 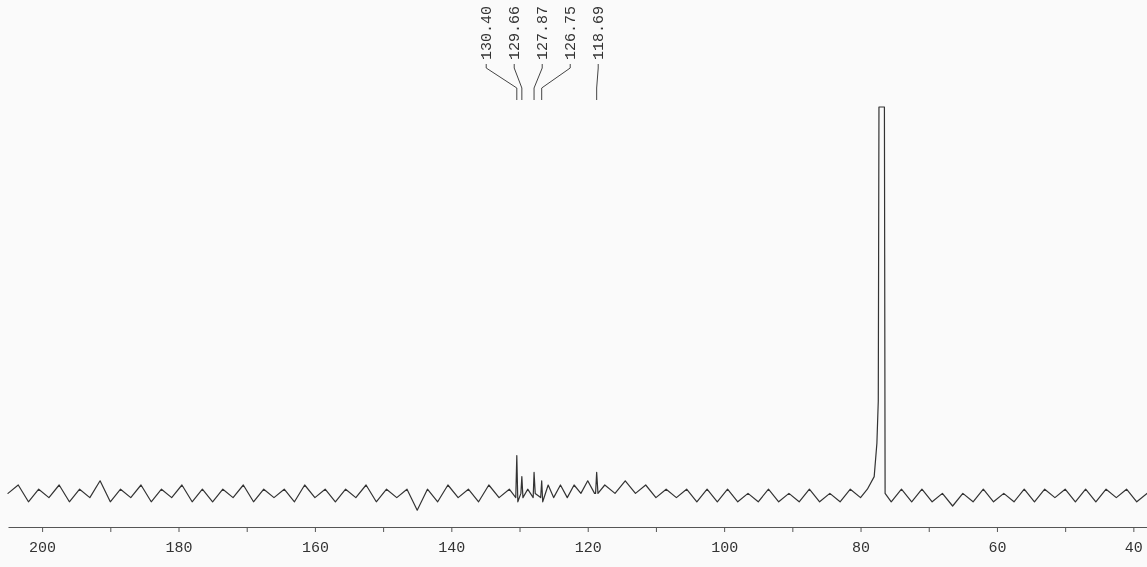 I want to click on annotation: 129.66, so click(x=516, y=32).